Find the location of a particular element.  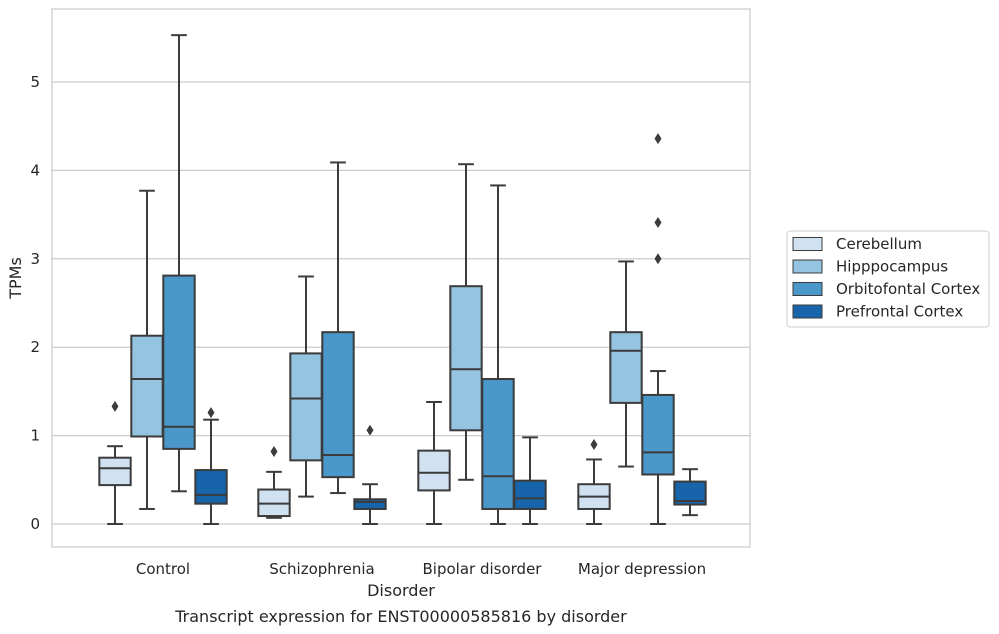

x-tick-label: Schizophrenia is located at coordinates (321, 569).